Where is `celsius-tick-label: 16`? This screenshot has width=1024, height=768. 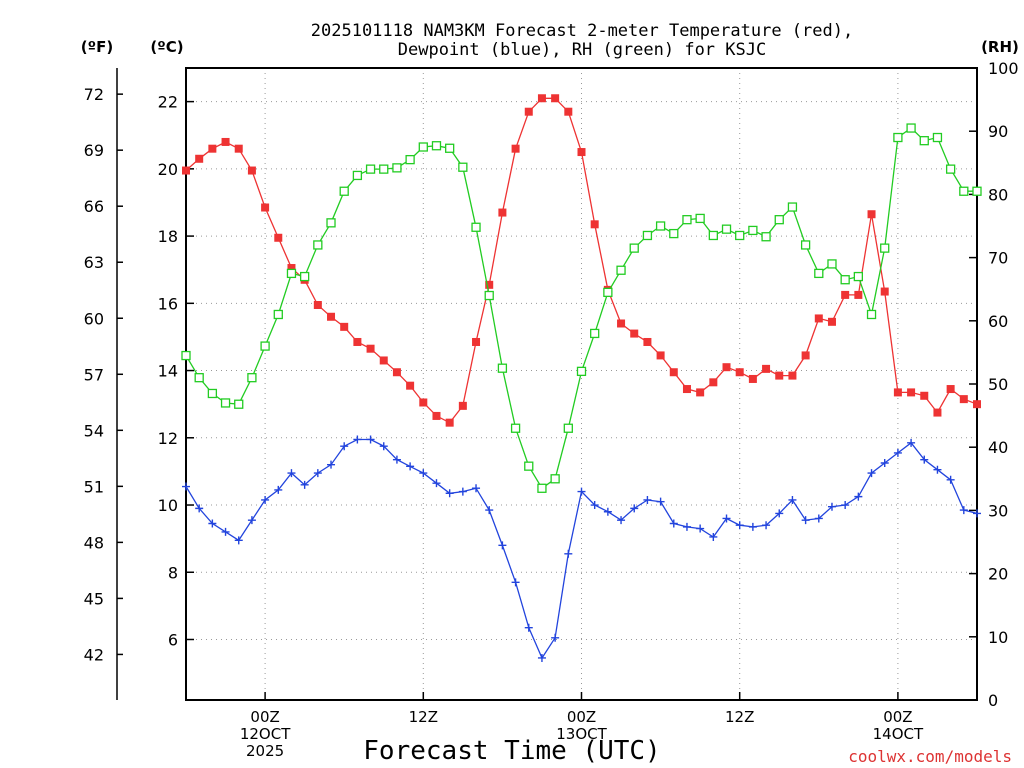 celsius-tick-label: 16 is located at coordinates (168, 303).